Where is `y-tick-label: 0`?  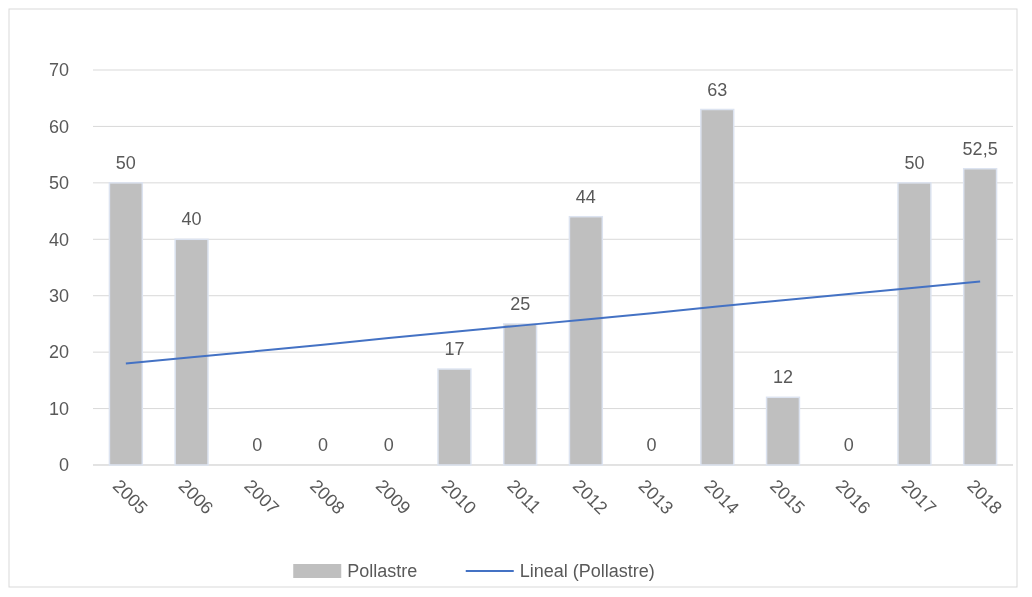
y-tick-label: 0 is located at coordinates (63, 465).